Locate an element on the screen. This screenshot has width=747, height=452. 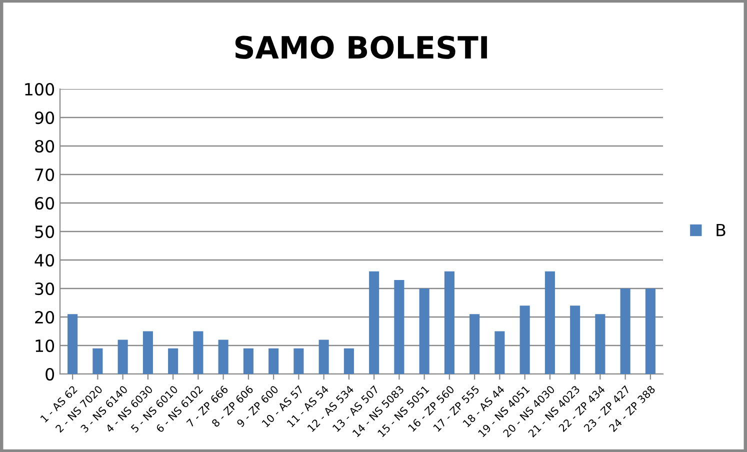
y-tick-label: 50 is located at coordinates (44, 231).